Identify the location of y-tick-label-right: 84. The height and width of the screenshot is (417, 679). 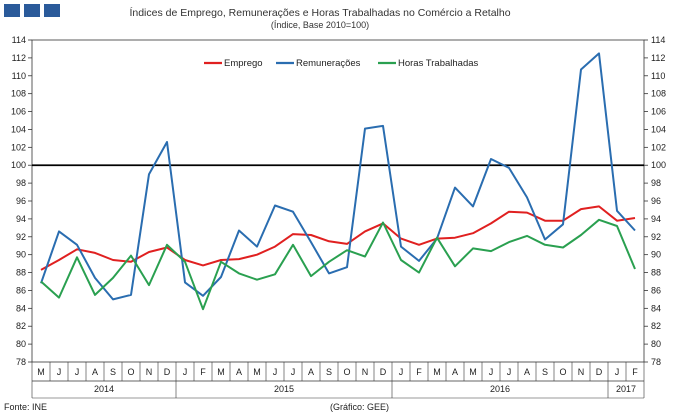
(656, 308).